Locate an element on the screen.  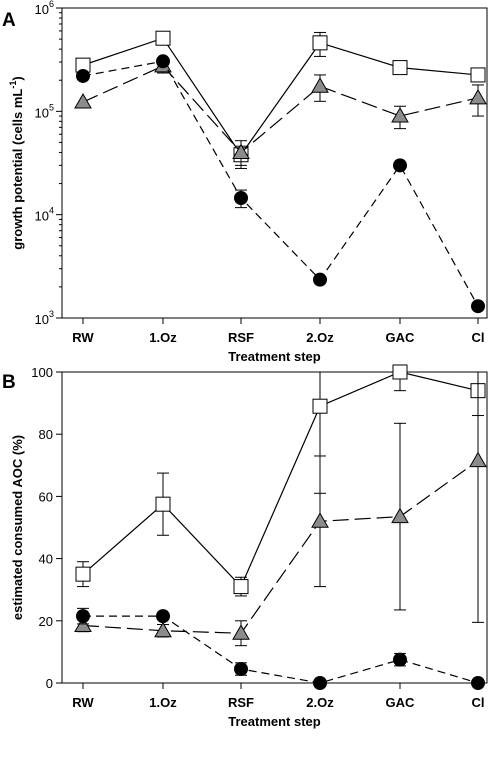
y-axis-label: growth potential (cells mL-1) is located at coordinates (16, 162).